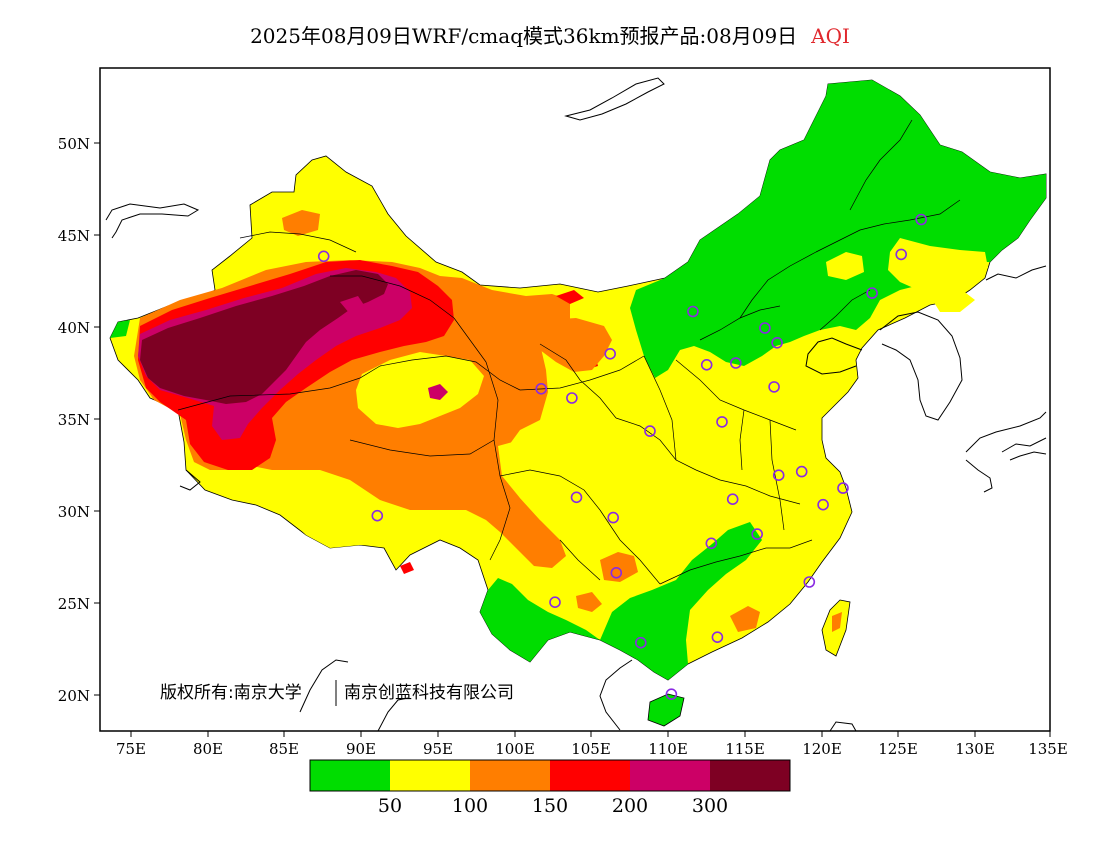 This screenshot has height=850, width=1100. Describe the element at coordinates (264, 337) in the screenshot. I see `tarim-hazardous-region` at that location.